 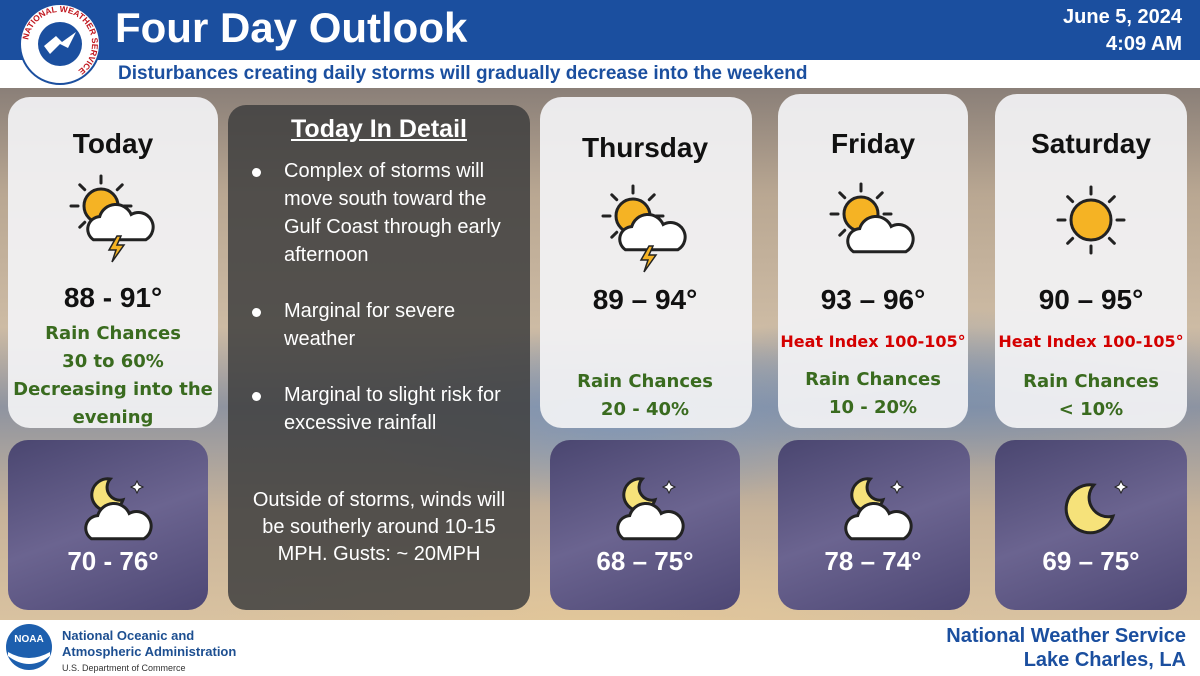 I want to click on rain-note: 20 - 40%, so click(x=645, y=409).